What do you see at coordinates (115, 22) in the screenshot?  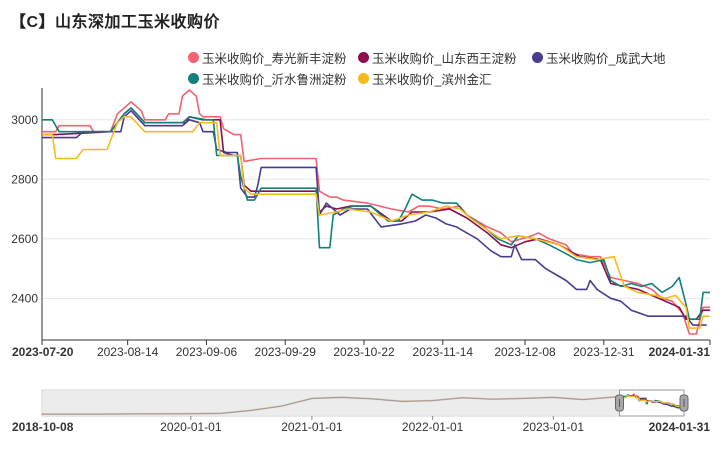 I see `page-title: 【C】山东深加工玉米收购价` at bounding box center [115, 22].